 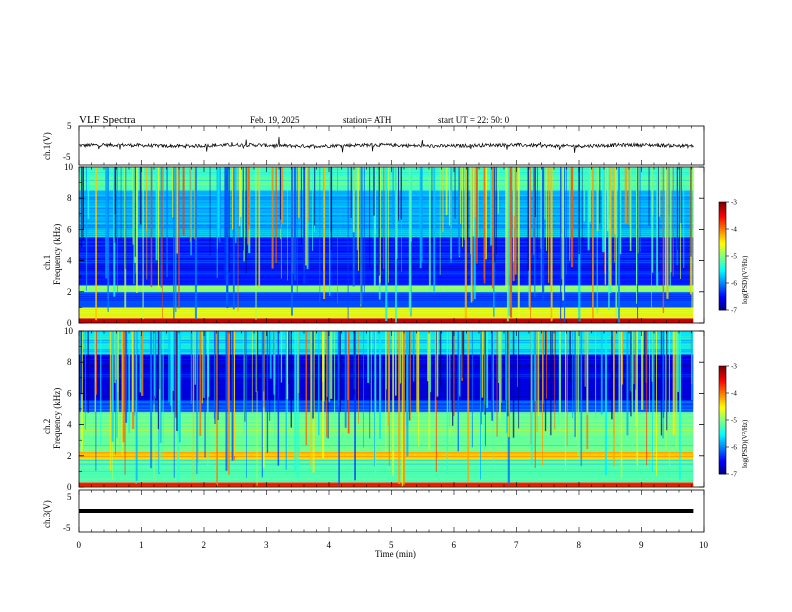 I want to click on ch2-colorbar: -3 -4 -5 -6 -7 log(PSD)(V²/Hz), so click(x=733, y=421).